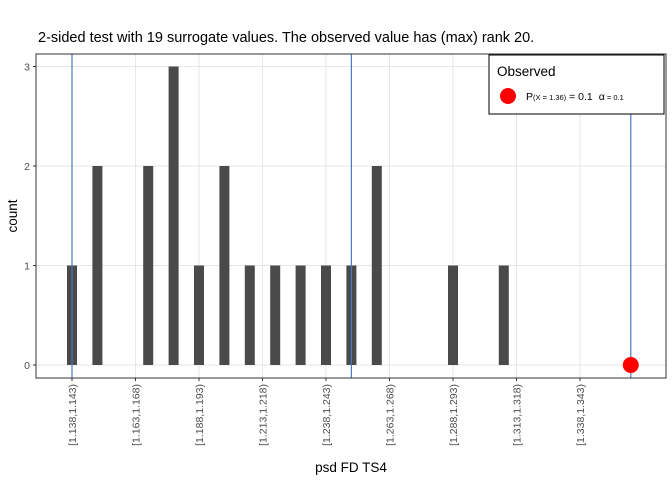 The image size is (672, 480). I want to click on legend-alpha-value: = 0.1, so click(614, 97).